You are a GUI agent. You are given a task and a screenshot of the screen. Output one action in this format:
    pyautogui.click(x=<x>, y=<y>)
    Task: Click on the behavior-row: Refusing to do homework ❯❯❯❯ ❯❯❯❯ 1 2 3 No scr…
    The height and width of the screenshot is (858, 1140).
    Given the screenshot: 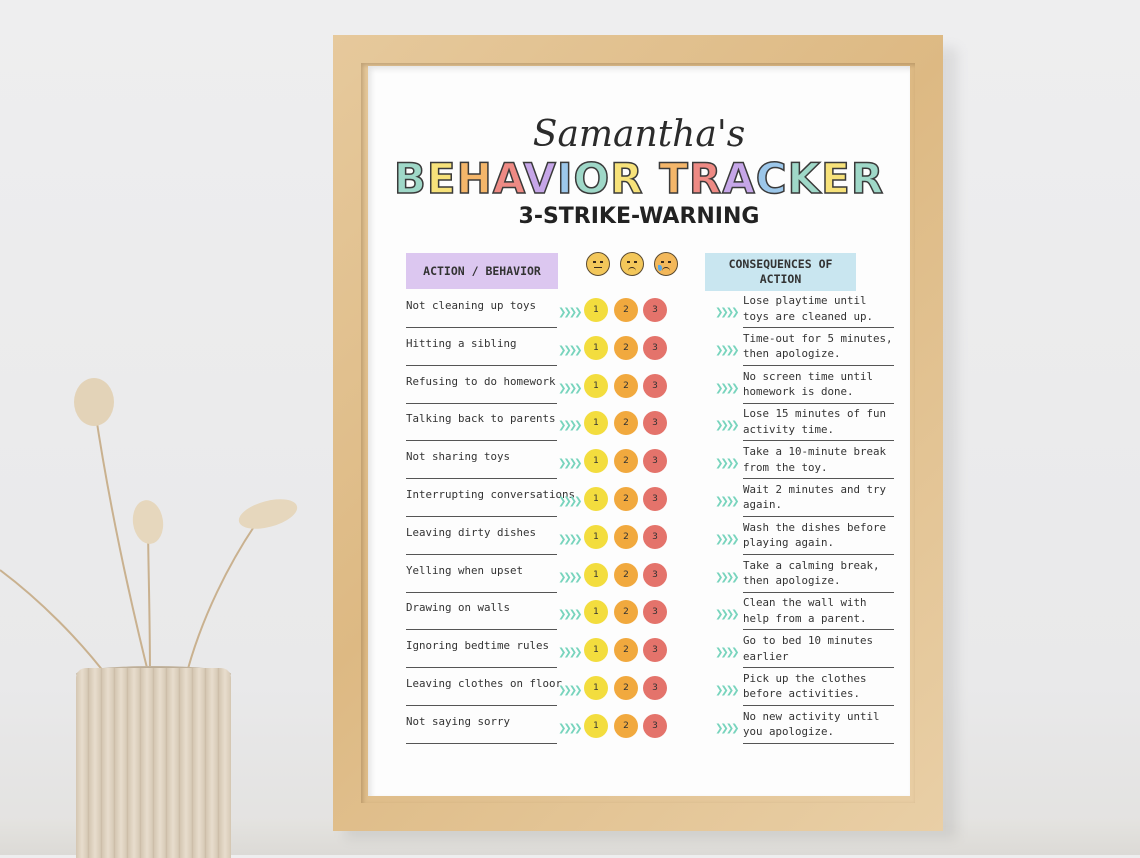 What is the action you would take?
    pyautogui.click(x=650, y=387)
    